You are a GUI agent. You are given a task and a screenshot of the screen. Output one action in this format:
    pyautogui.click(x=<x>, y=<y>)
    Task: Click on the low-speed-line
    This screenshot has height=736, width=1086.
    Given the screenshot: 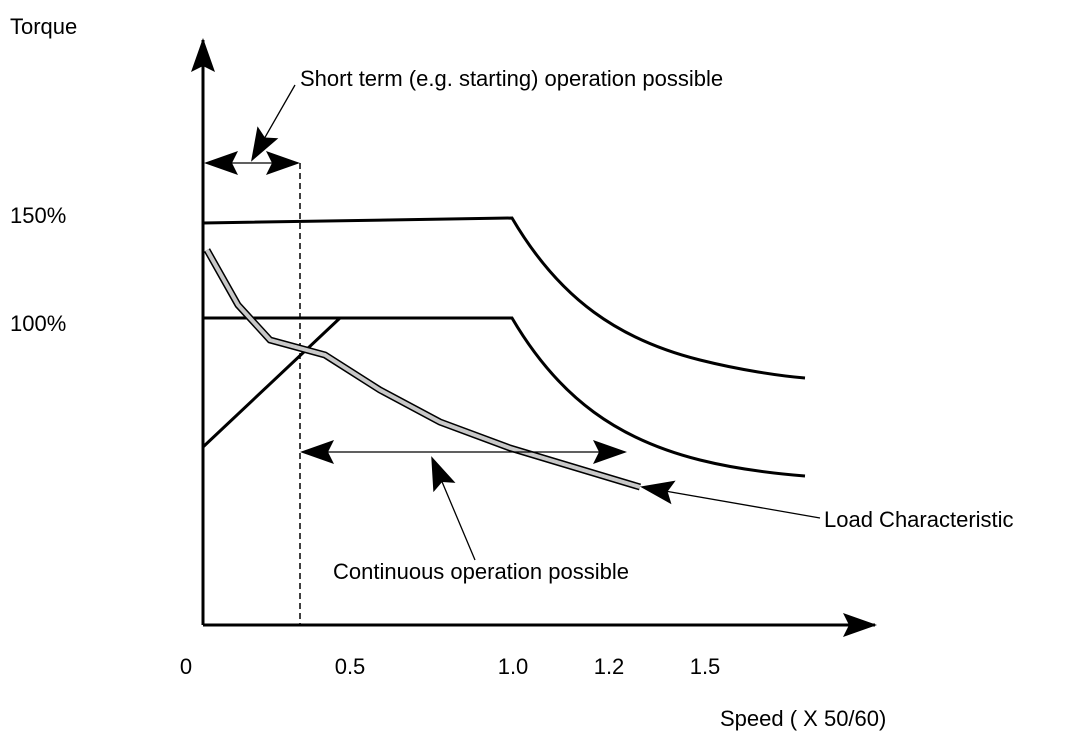 What is the action you would take?
    pyautogui.click(x=271, y=382)
    